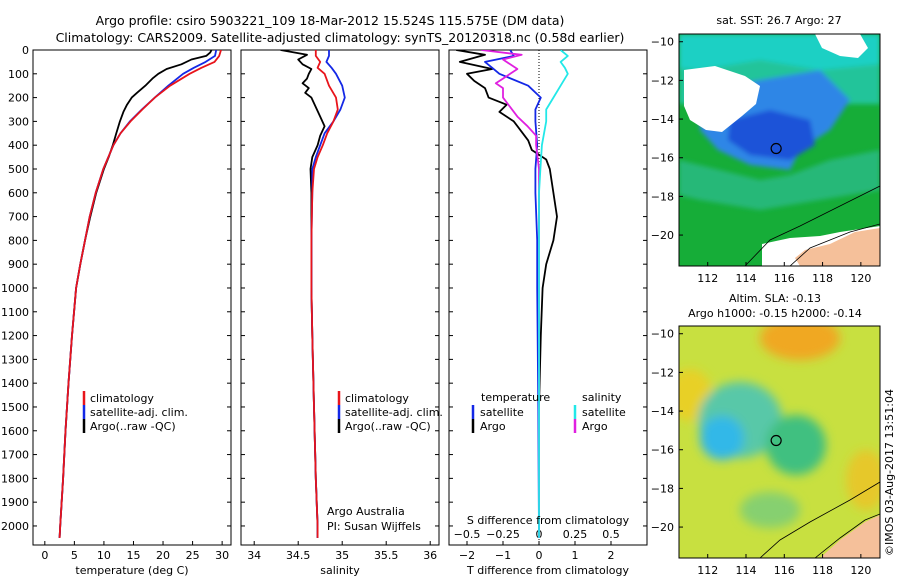  What do you see at coordinates (502, 412) in the screenshot?
I see `legend-t-satellite-label: satellite` at bounding box center [502, 412].